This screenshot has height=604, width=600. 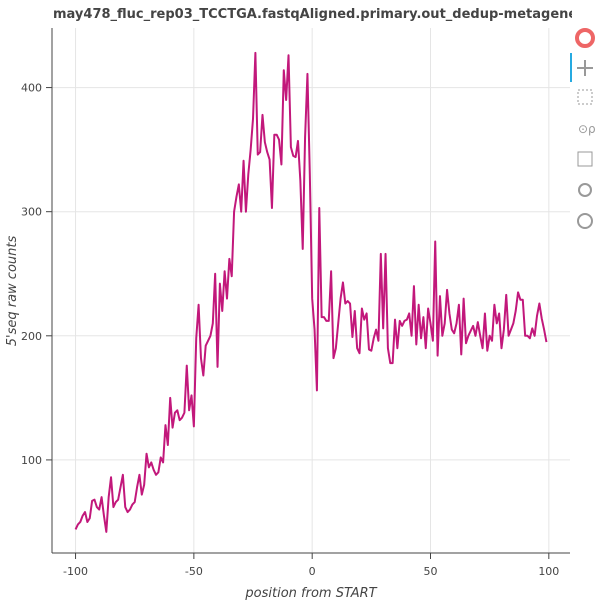 What do you see at coordinates (31, 212) in the screenshot?
I see `y-tick-label: 300` at bounding box center [31, 212].